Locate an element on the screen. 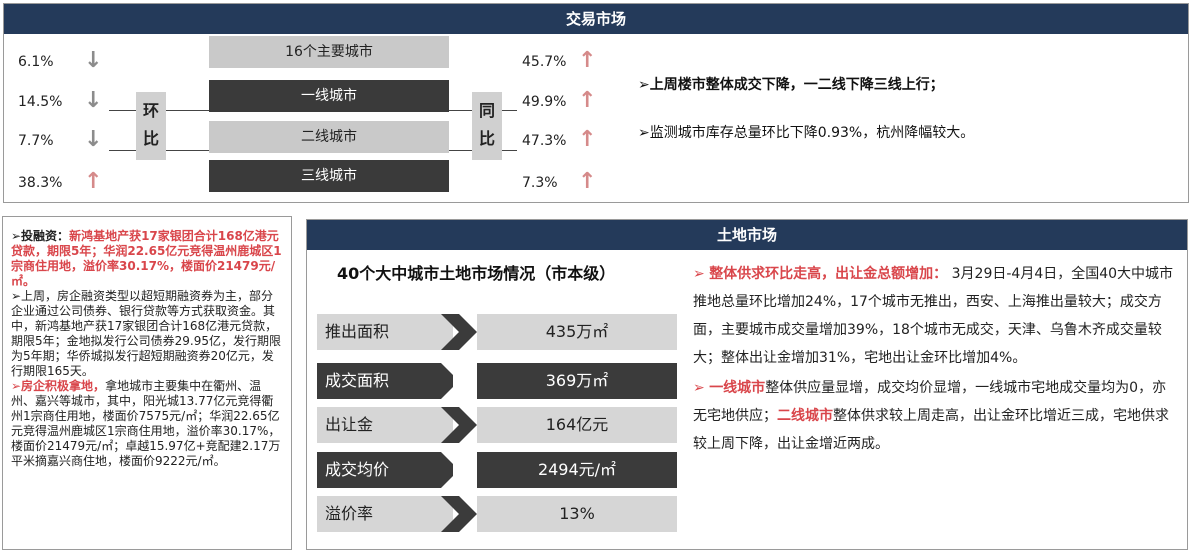  metric-value: 435万㎡ is located at coordinates (577, 332).